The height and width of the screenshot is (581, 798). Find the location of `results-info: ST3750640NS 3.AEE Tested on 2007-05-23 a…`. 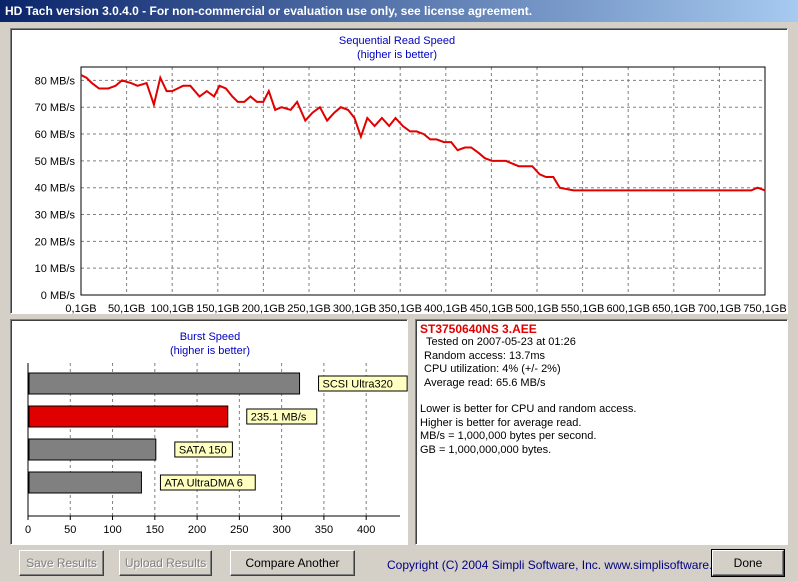

results-info: ST3750640NS 3.AEE Tested on 2007-05-23 a… is located at coordinates (600, 389).